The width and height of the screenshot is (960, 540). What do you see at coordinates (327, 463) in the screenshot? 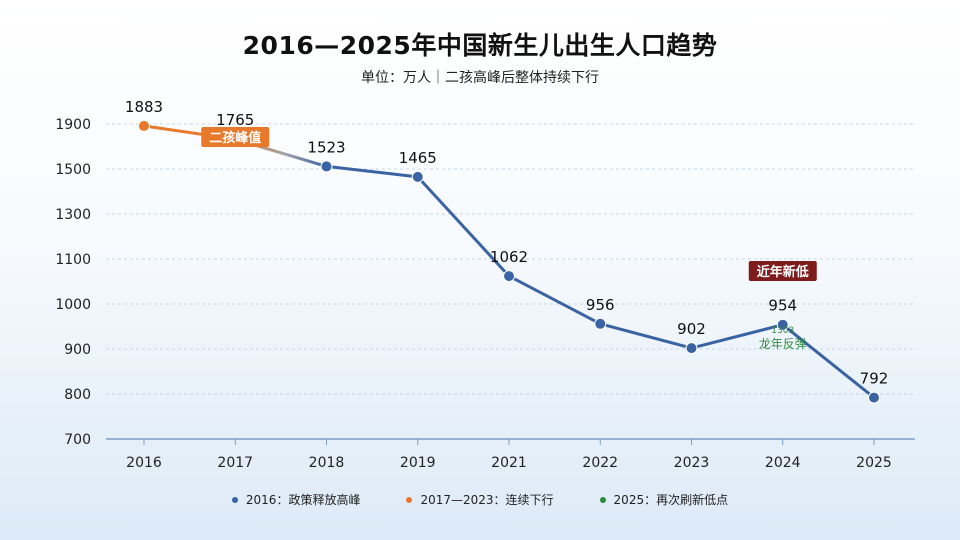
I see `x-tick-label: 2018` at bounding box center [327, 463].